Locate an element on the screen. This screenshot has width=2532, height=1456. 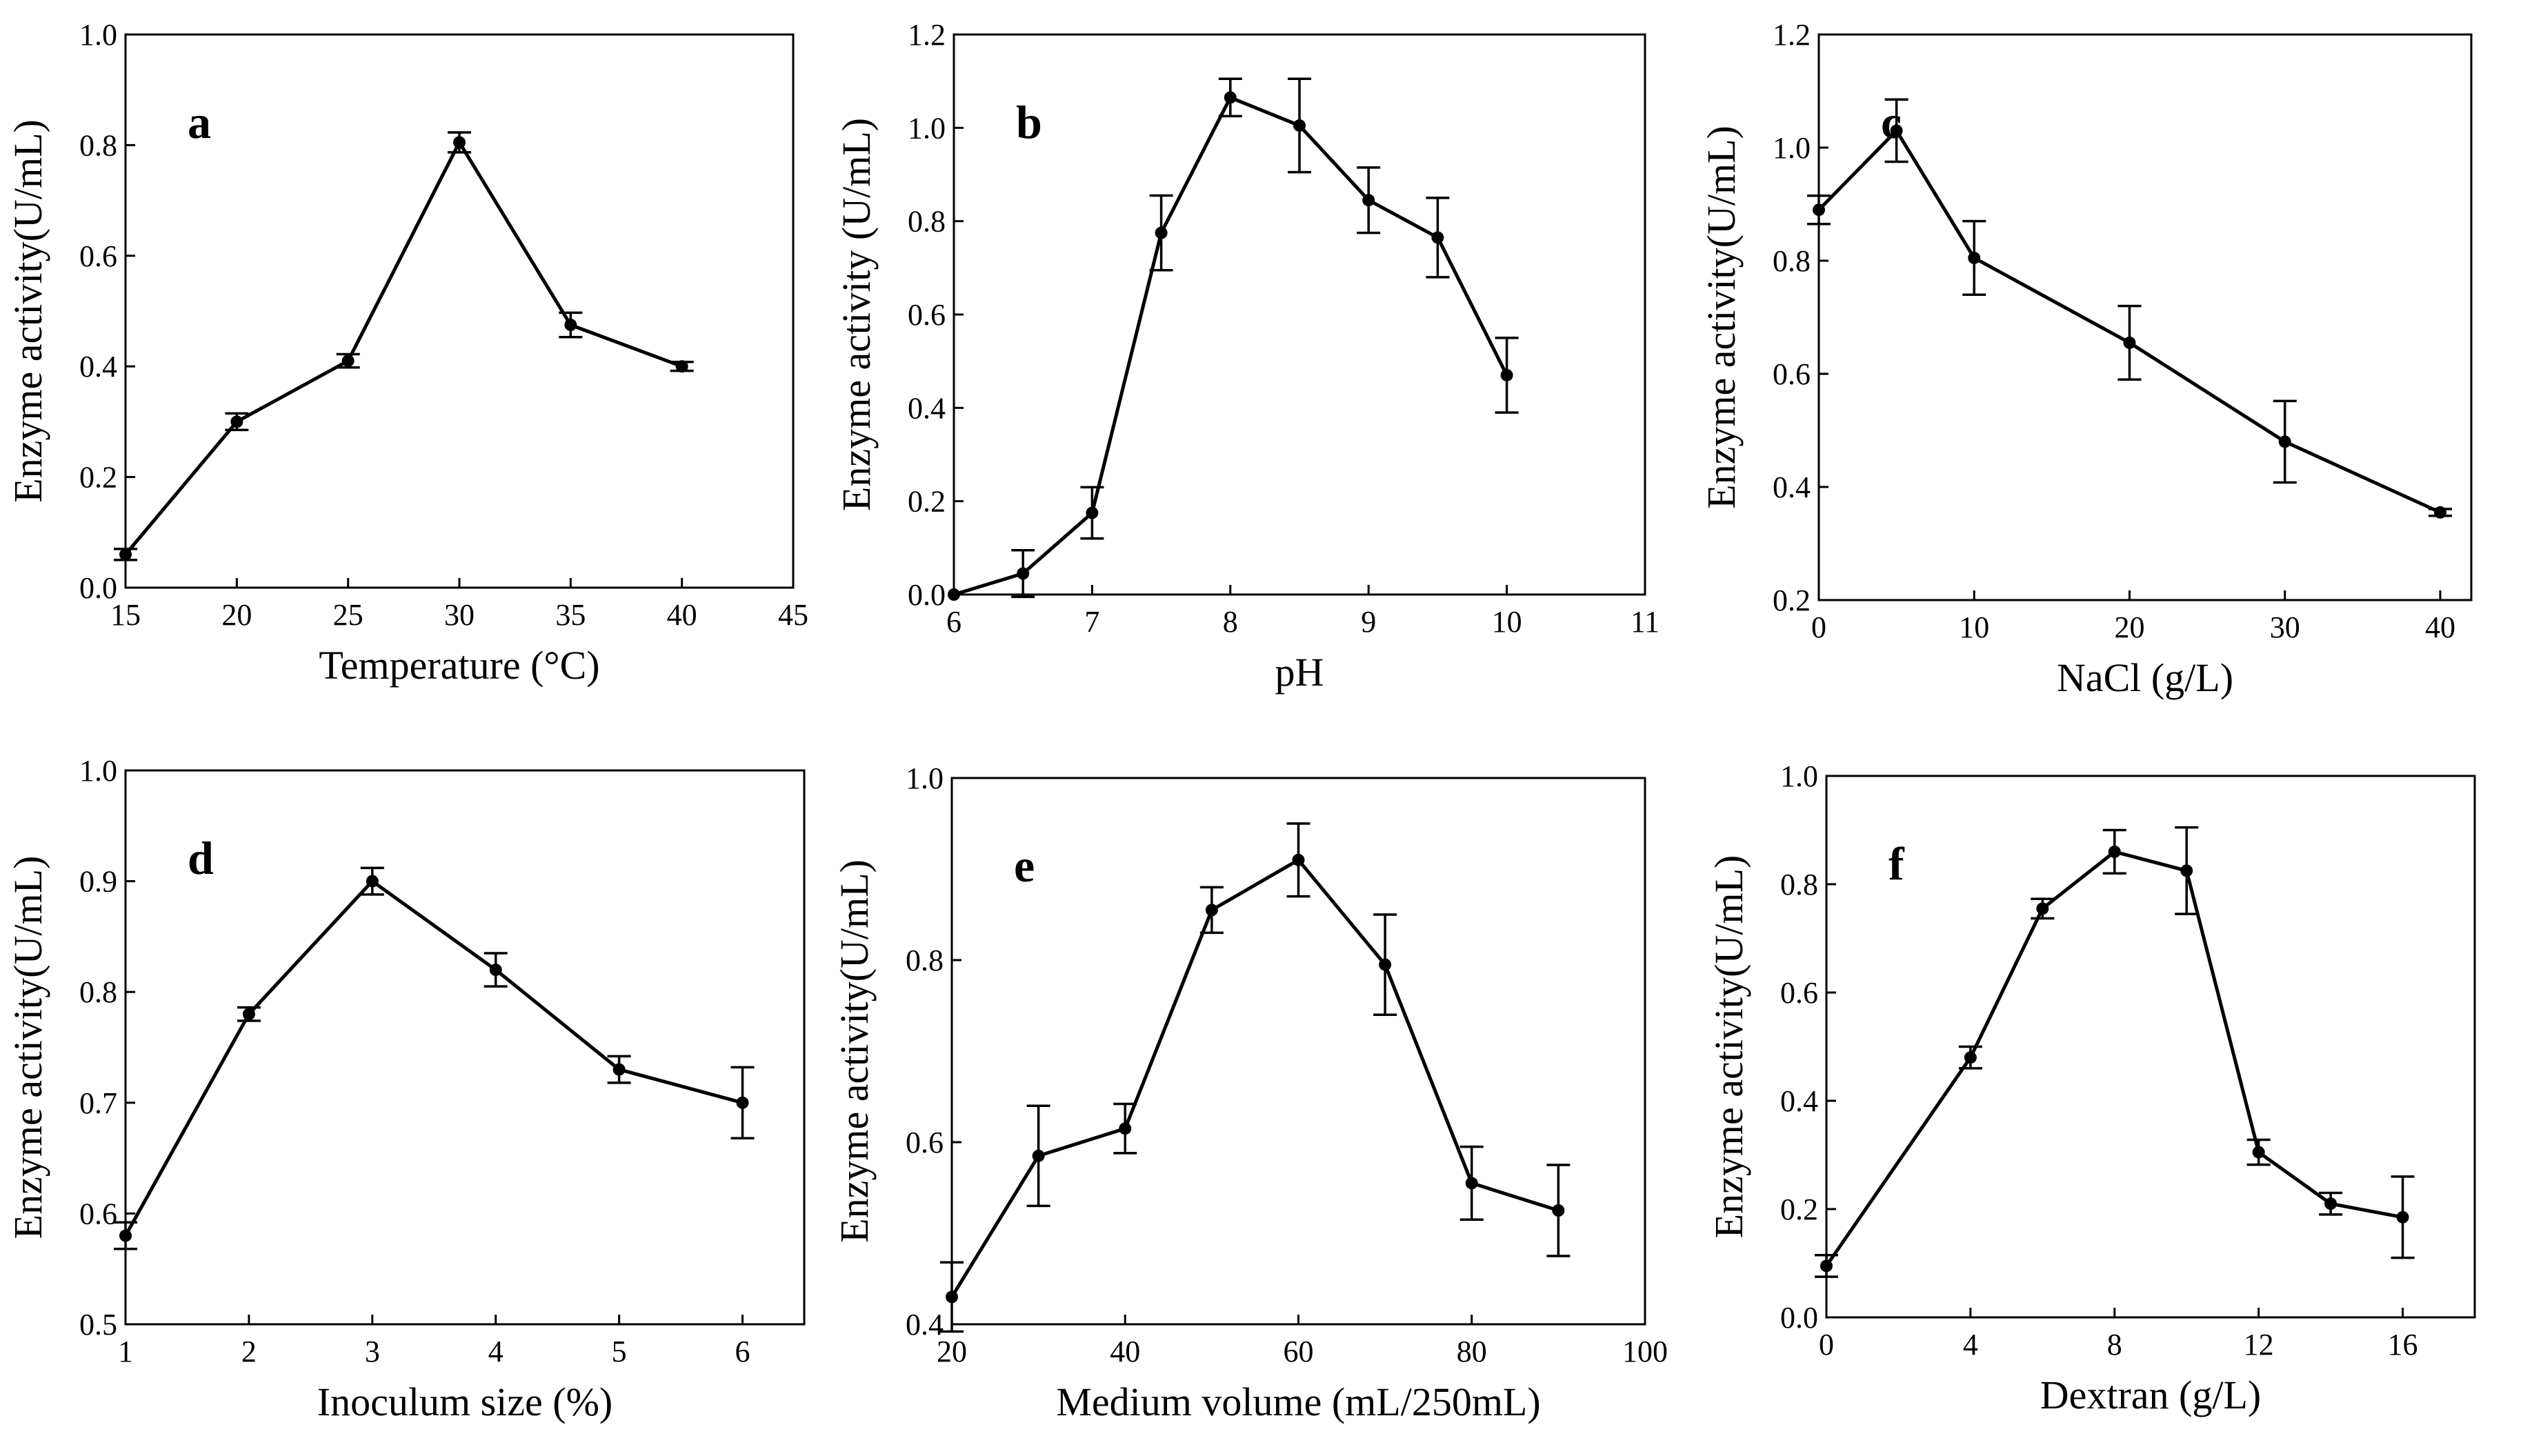
y-axis-title: Enzyme activity (U/mL) is located at coordinates (857, 314).